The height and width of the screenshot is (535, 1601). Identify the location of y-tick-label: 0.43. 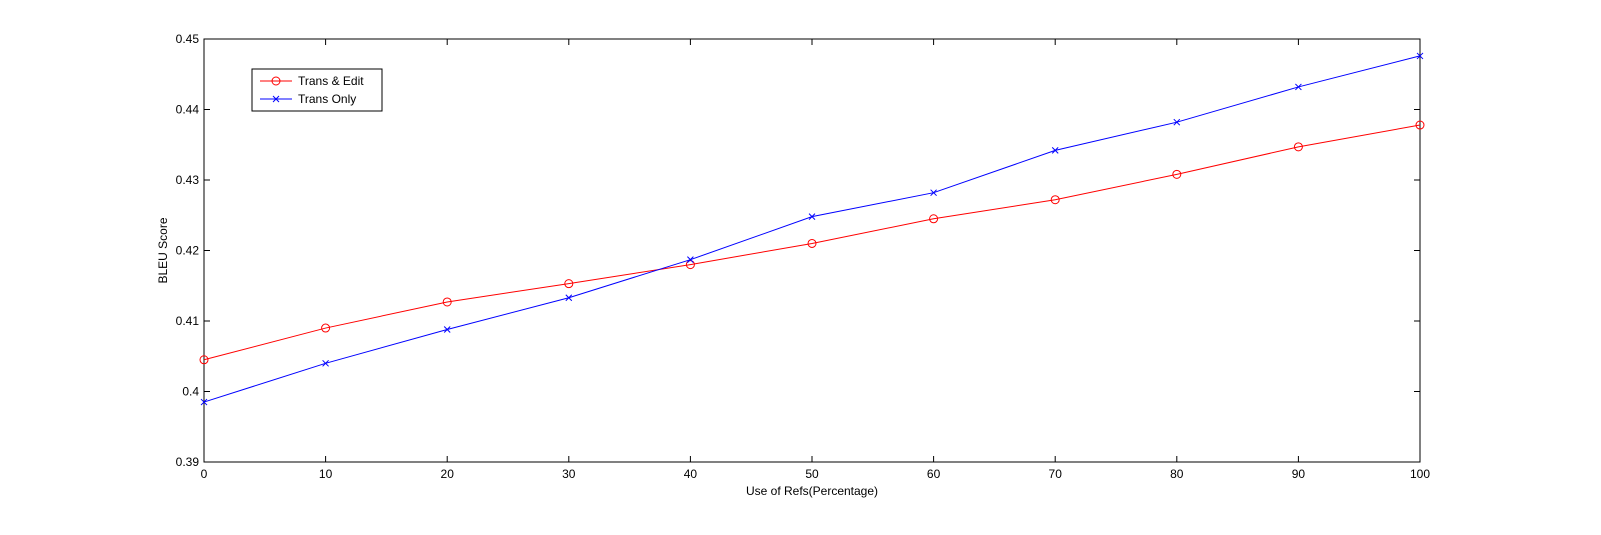
(188, 180).